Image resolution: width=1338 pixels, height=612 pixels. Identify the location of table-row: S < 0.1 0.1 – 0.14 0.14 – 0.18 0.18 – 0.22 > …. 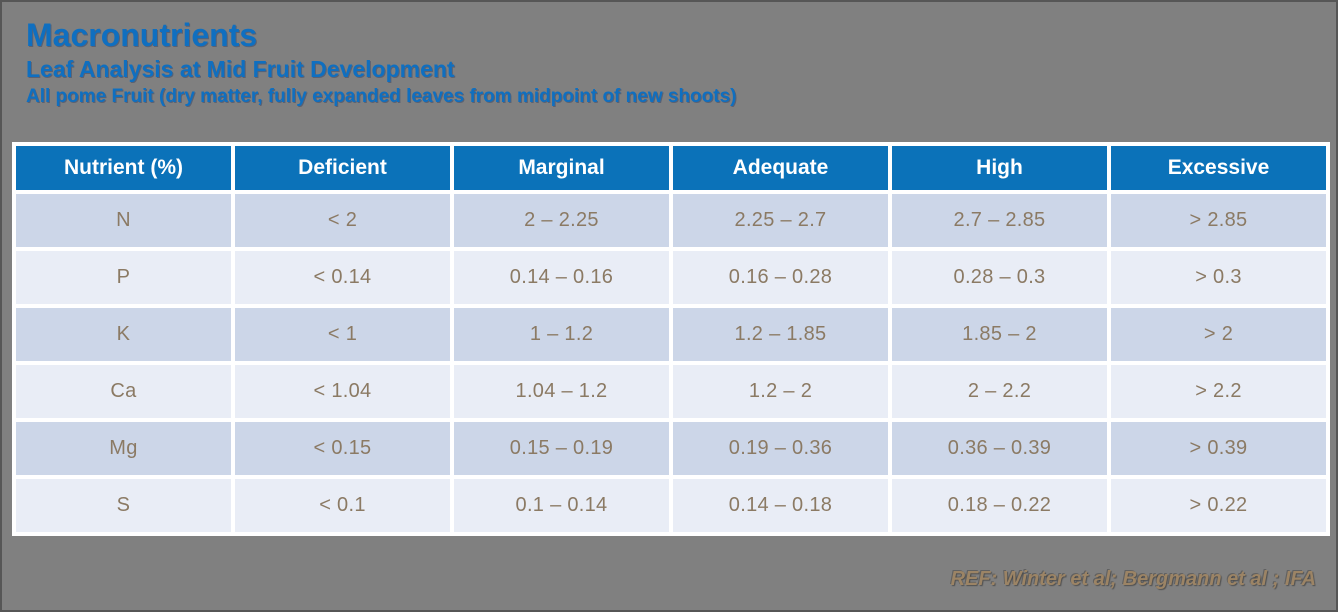
(671, 505).